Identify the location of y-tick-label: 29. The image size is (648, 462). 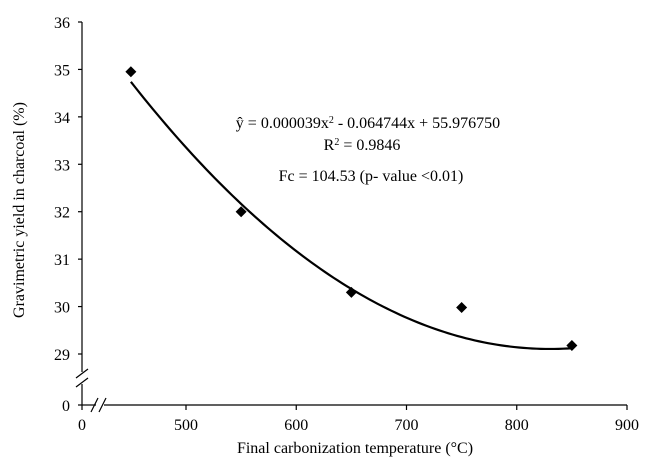
(62, 355).